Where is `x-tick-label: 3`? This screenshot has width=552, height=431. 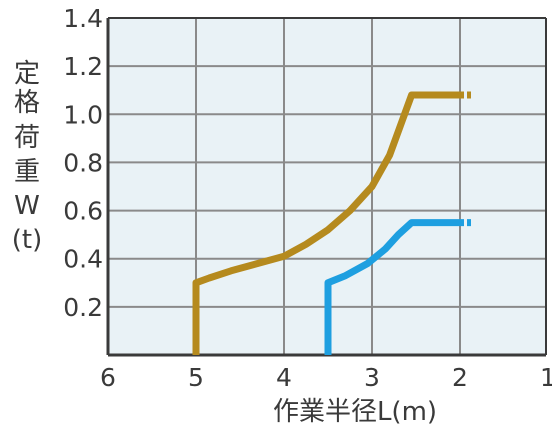 x-tick-label: 3 is located at coordinates (372, 377).